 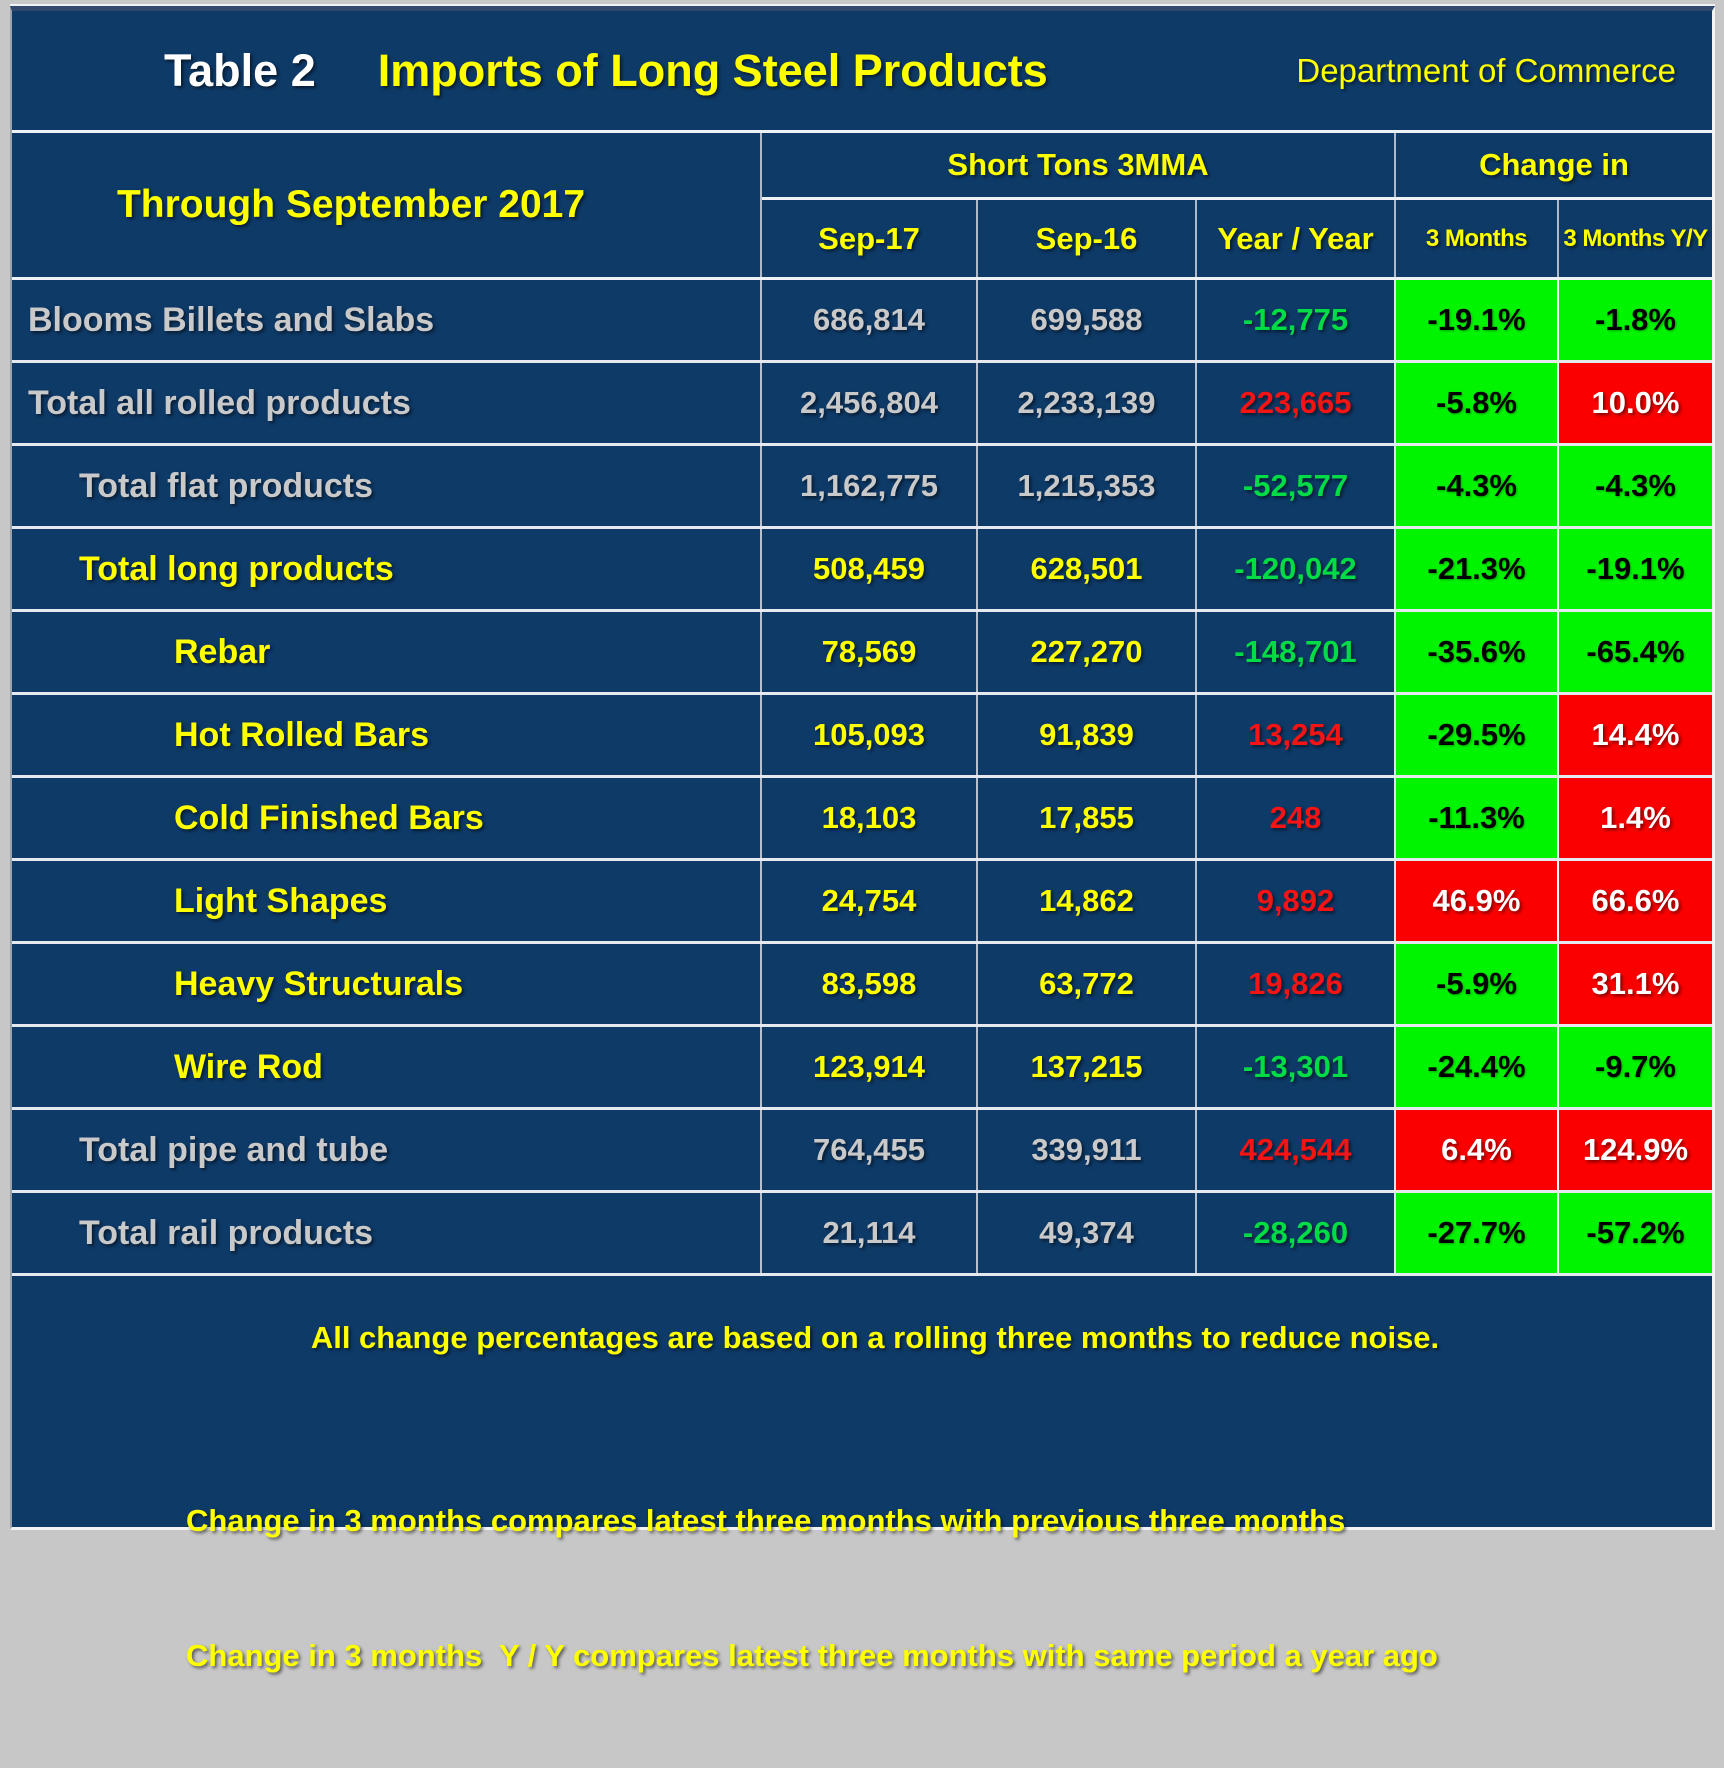 I want to click on row-label: Total rail products, so click(x=387, y=1233).